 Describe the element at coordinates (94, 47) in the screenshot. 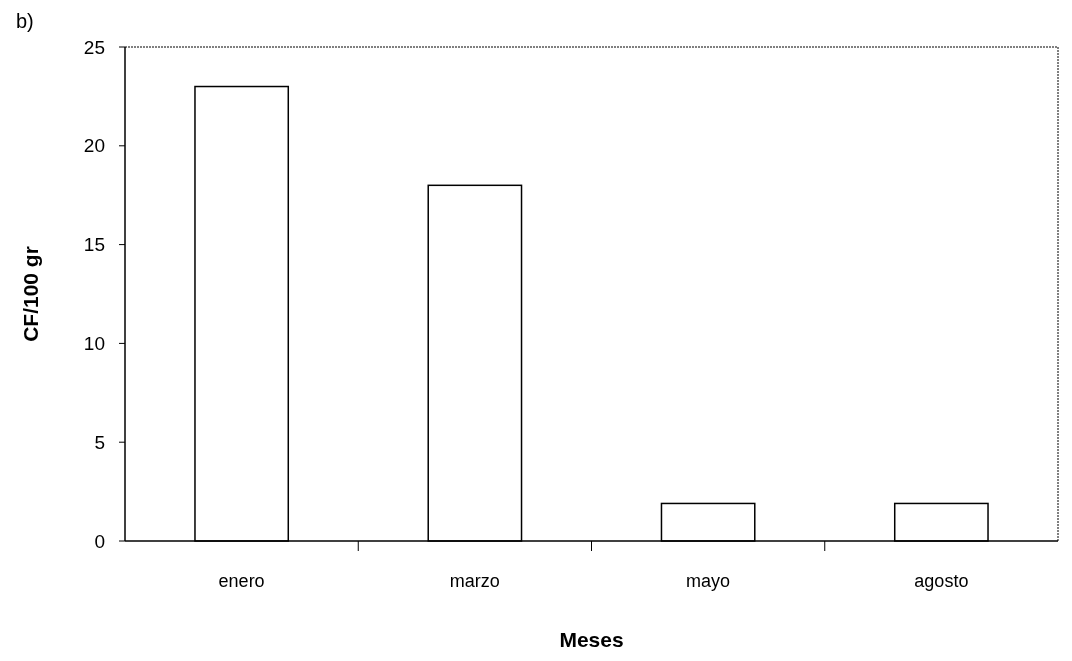

I see `y-tick-label: 25` at that location.